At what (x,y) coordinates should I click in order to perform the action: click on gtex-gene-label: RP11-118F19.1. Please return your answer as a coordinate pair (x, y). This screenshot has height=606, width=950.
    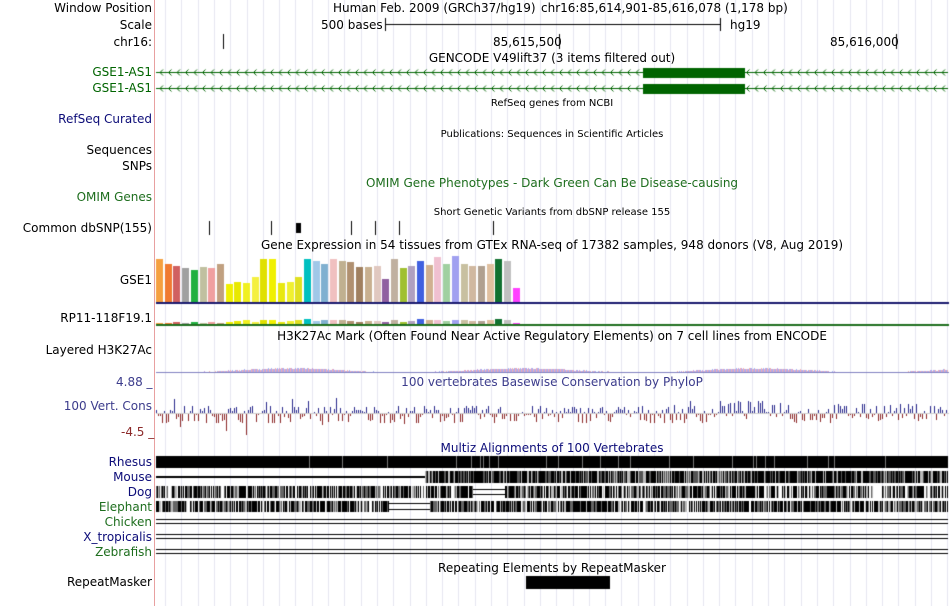
    Looking at the image, I should click on (106, 318).